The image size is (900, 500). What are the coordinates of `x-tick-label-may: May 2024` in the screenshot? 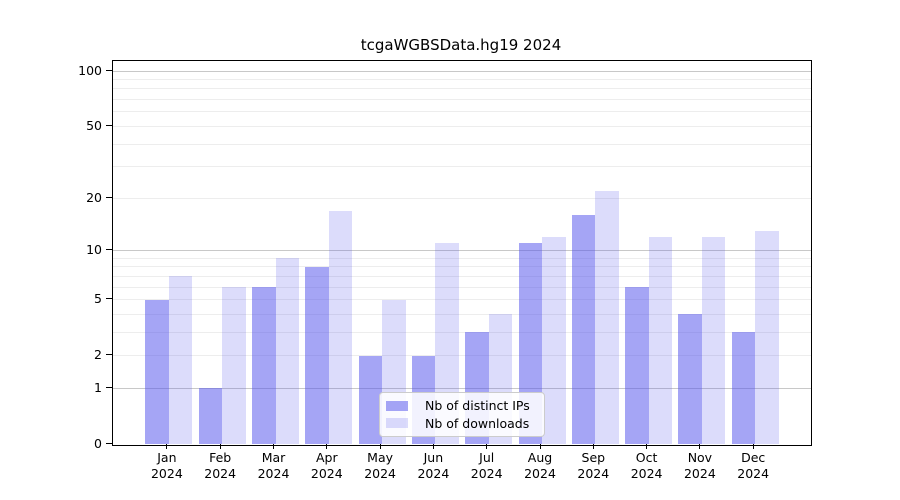 It's located at (380, 465).